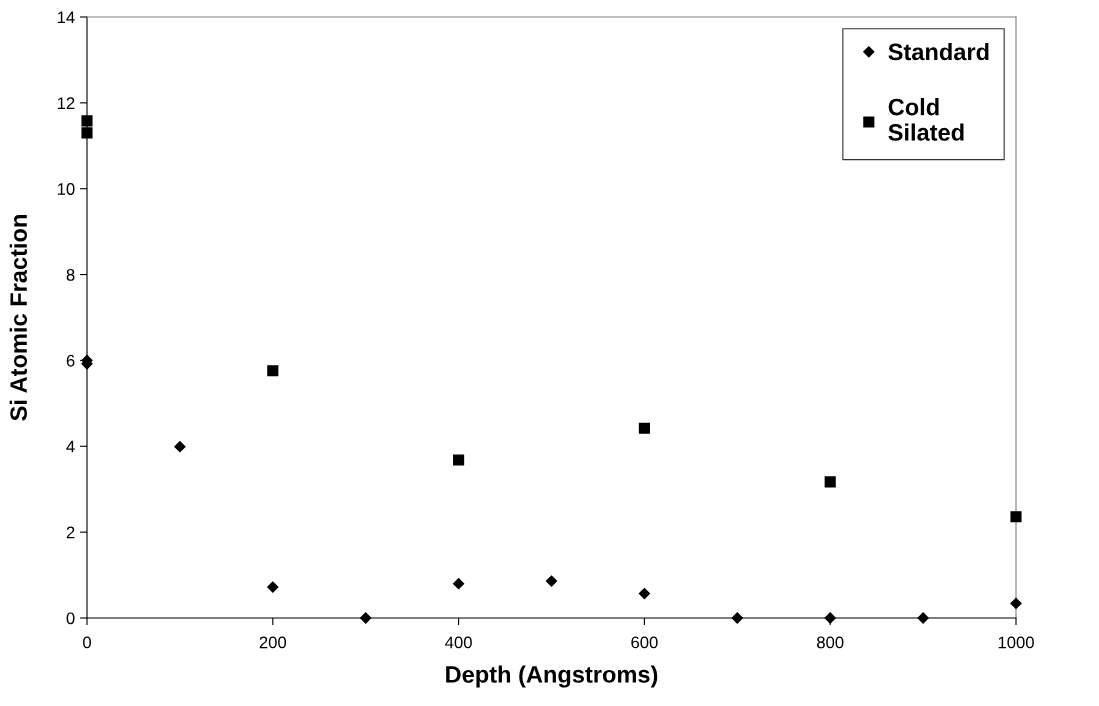 The height and width of the screenshot is (706, 1099). Describe the element at coordinates (1016, 642) in the screenshot. I see `x-tick-label: 1000` at that location.